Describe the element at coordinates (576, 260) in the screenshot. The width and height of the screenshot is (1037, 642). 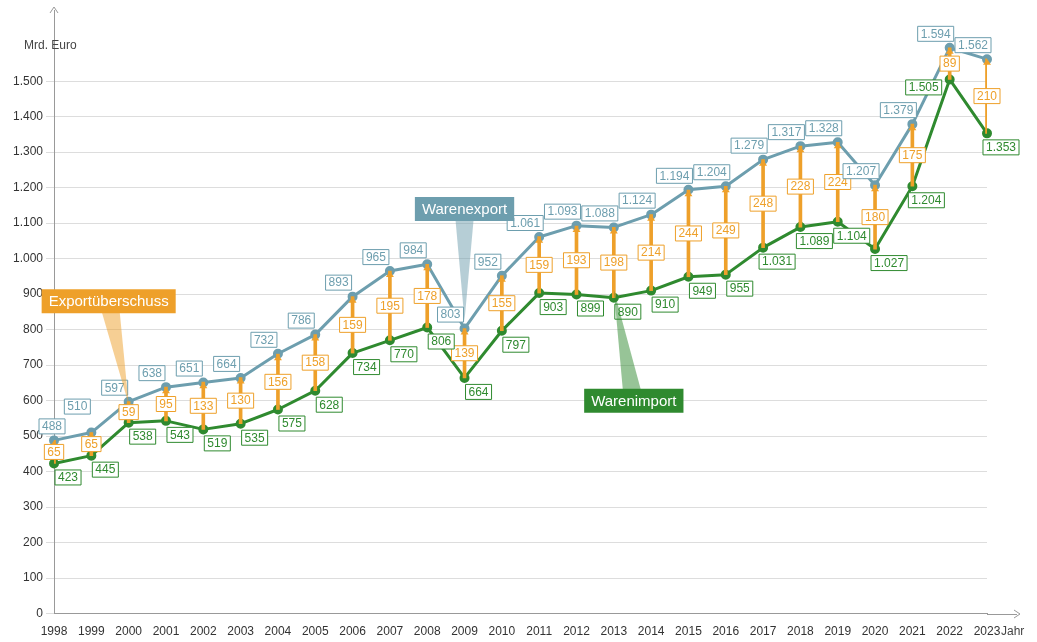
I see `data-label: 193` at that location.